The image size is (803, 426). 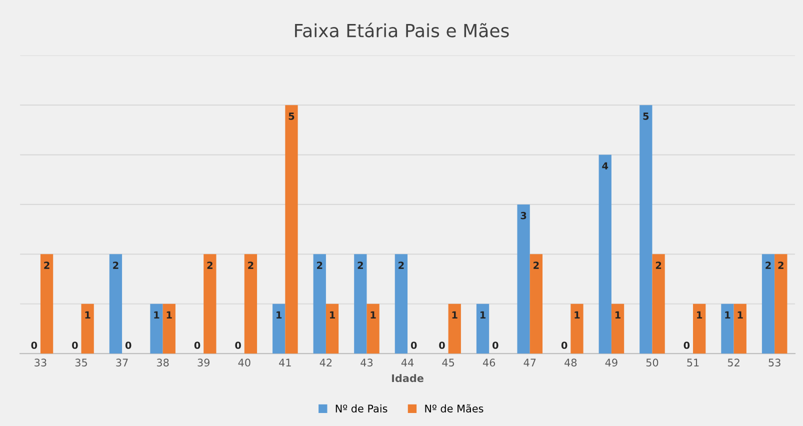 I want to click on x-tick-label: 52, so click(x=734, y=362).